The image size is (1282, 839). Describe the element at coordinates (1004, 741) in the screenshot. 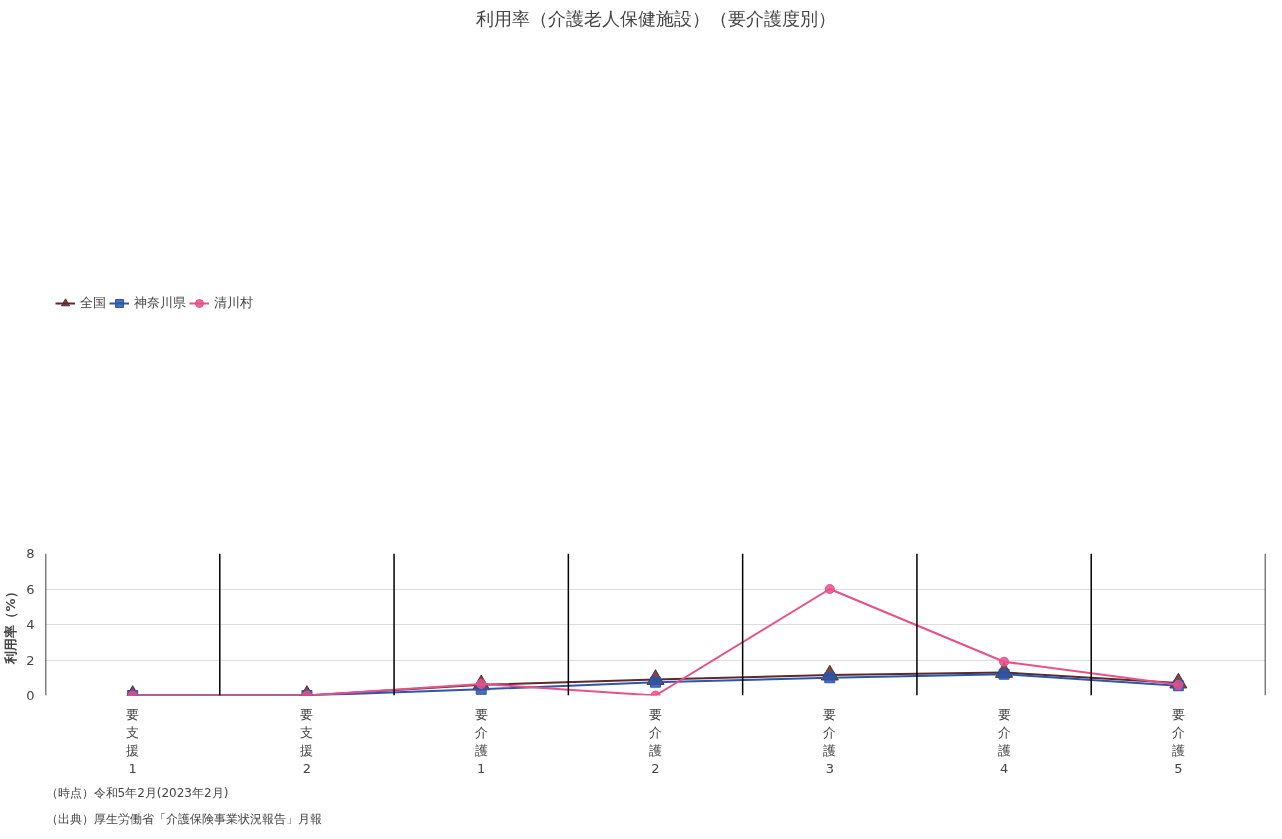

I see `x-tick-label: 要介護4` at that location.